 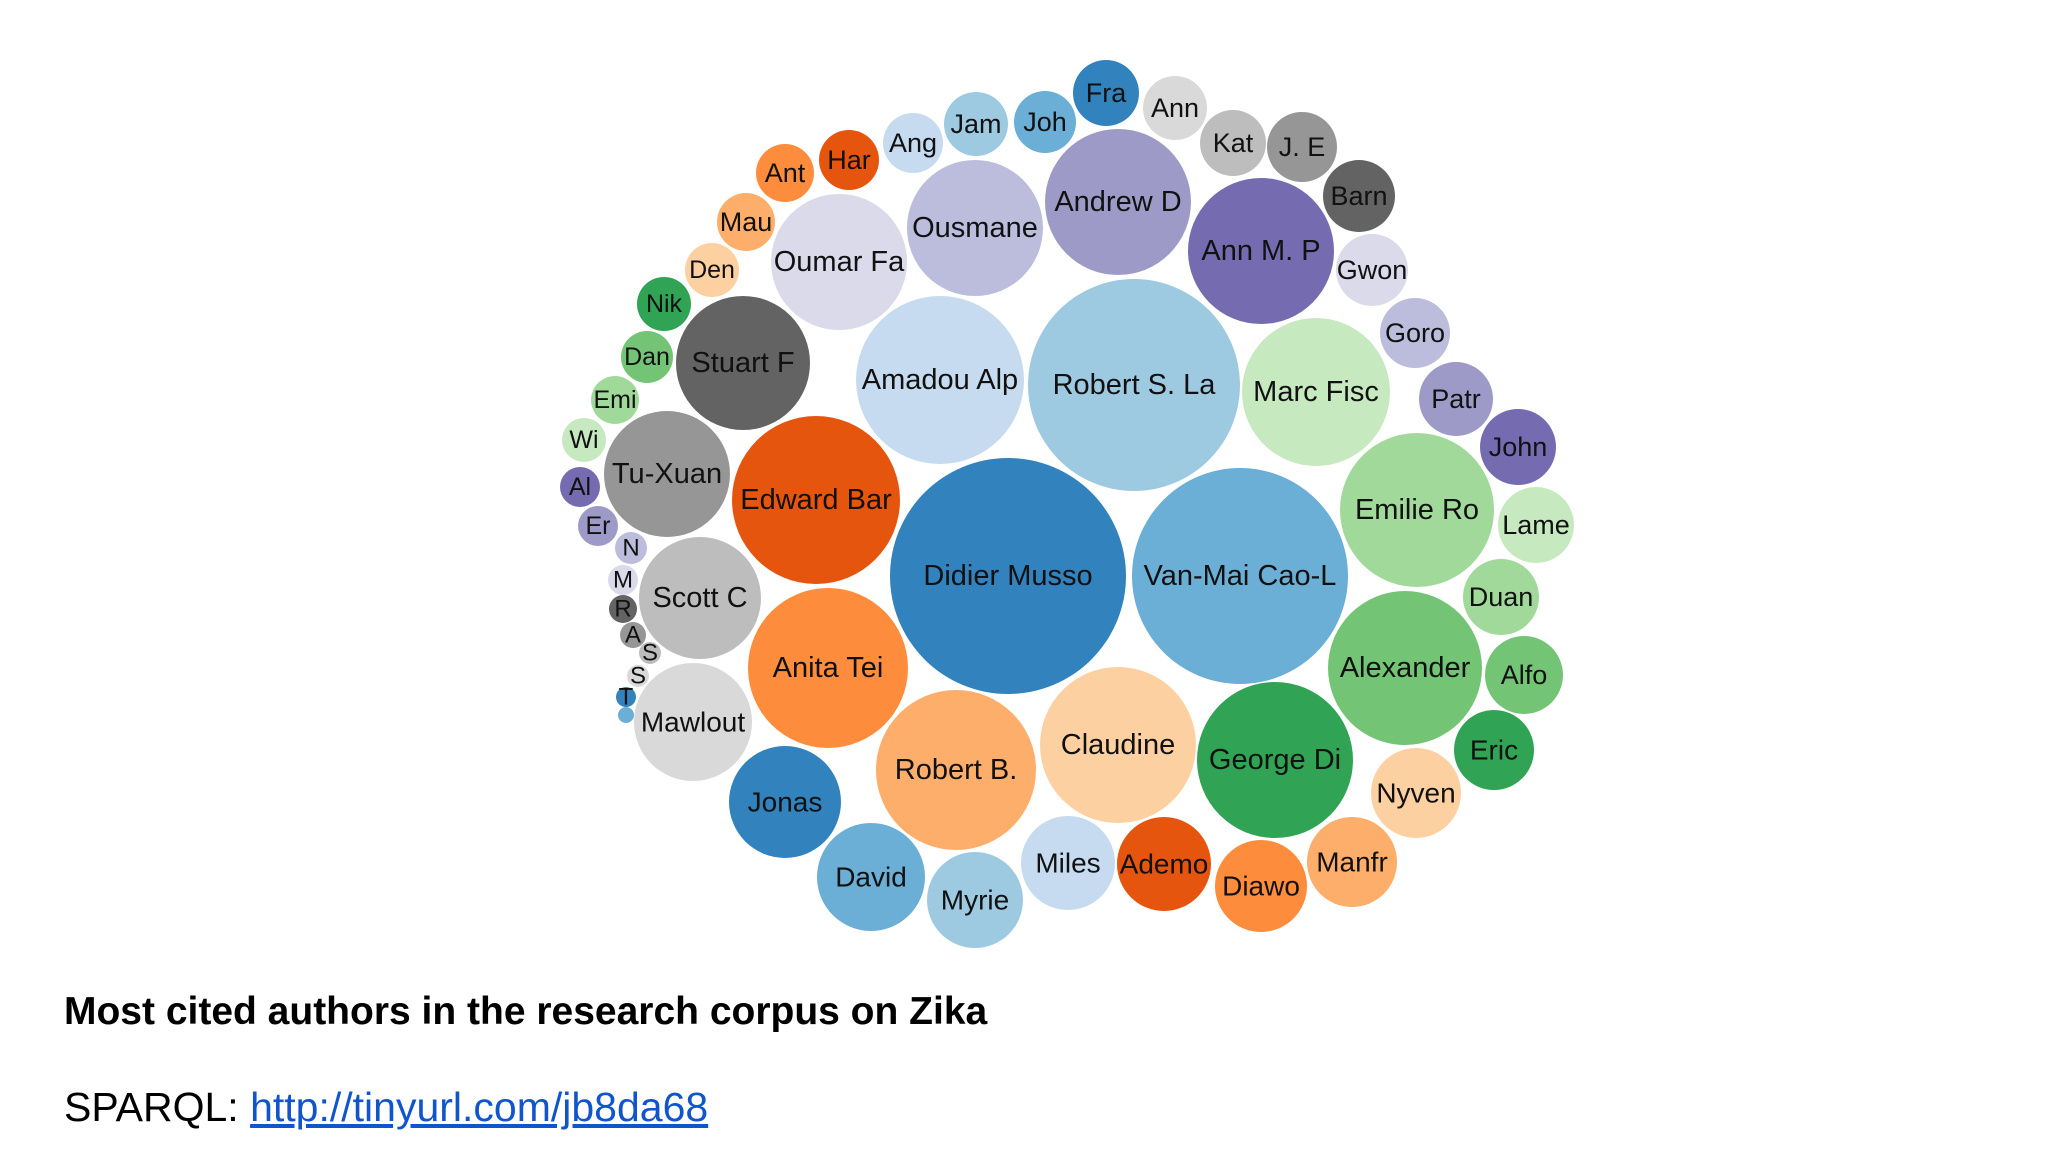 What do you see at coordinates (664, 304) in the screenshot?
I see `bubble-label: Nik` at bounding box center [664, 304].